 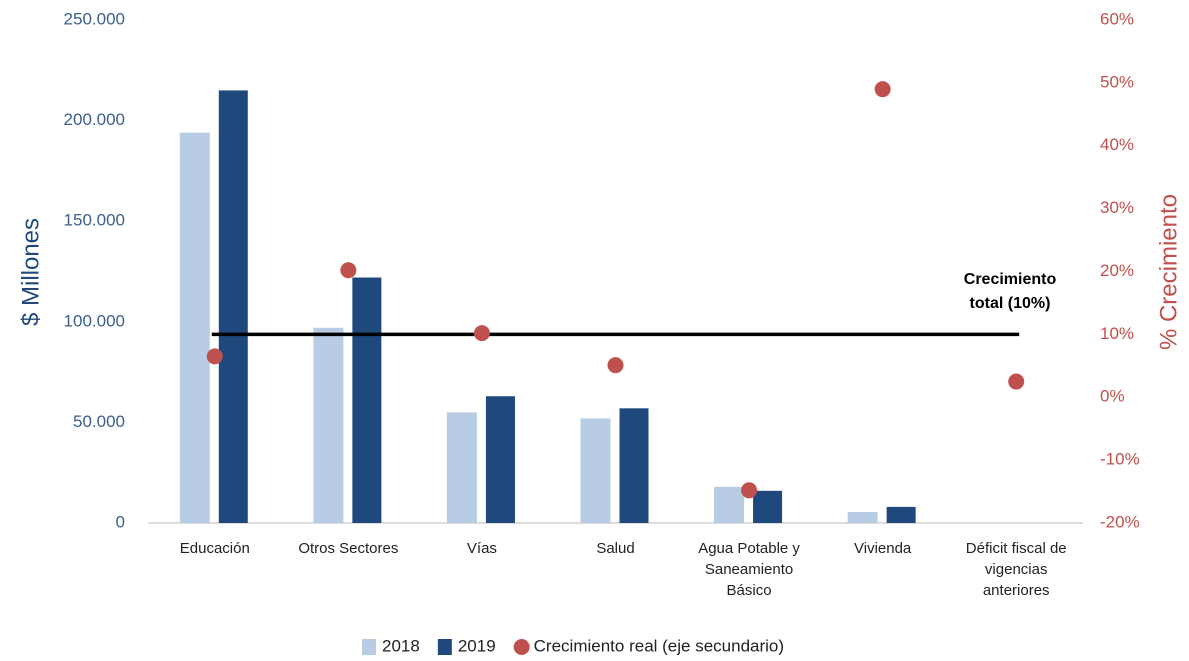 What do you see at coordinates (1016, 569) in the screenshot?
I see `x-tick-label: Déficit fiscal de vigencias anteriores` at bounding box center [1016, 569].